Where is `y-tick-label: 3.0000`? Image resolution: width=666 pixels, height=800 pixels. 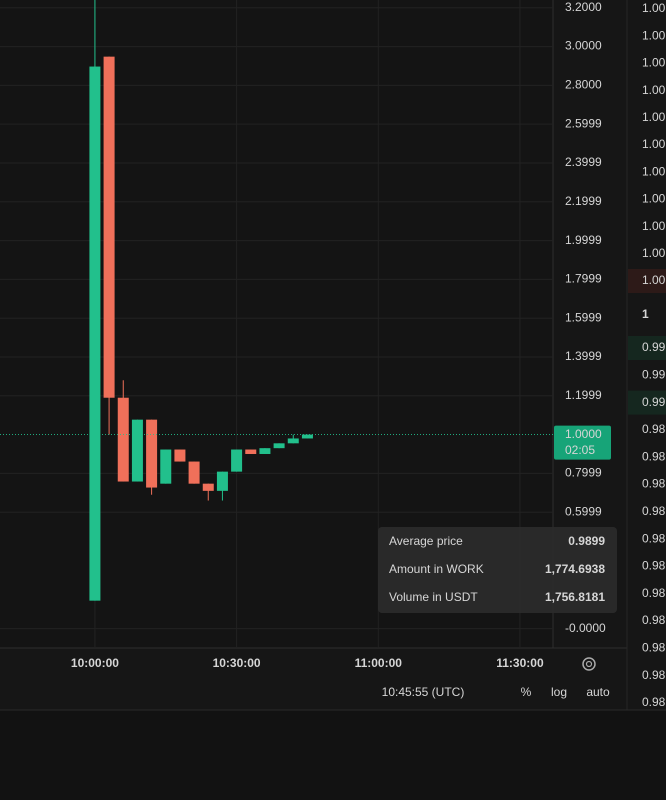 y-tick-label: 3.0000 is located at coordinates (583, 46).